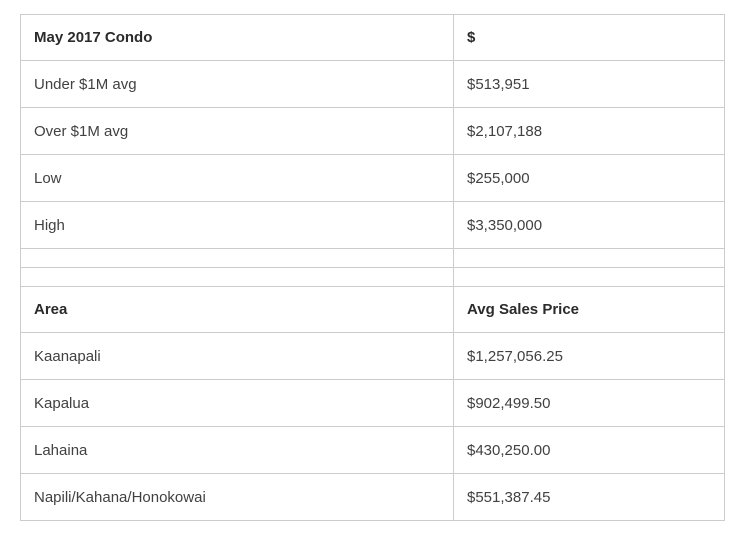  I want to click on table-row: Under $1M avg $513,951, so click(372, 84).